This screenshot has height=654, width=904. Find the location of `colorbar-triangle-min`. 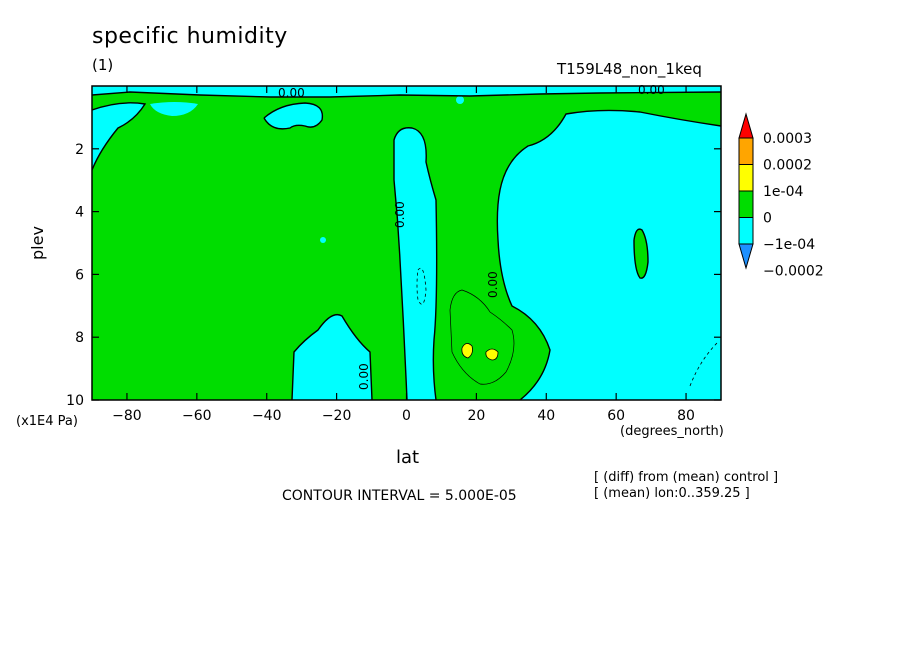

colorbar-triangle-min is located at coordinates (746, 256).